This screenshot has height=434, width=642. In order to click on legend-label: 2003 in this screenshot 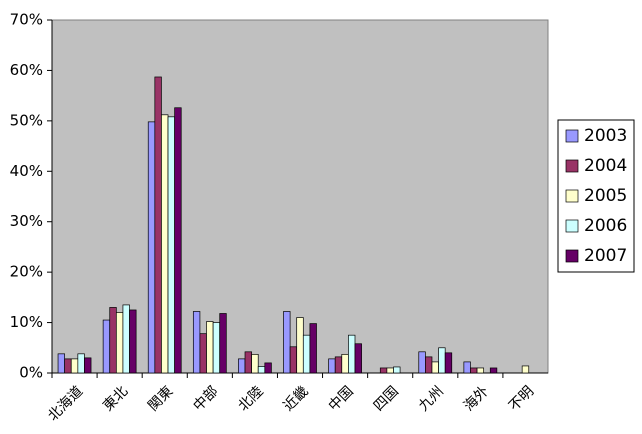, I will do `click(605, 136)`.